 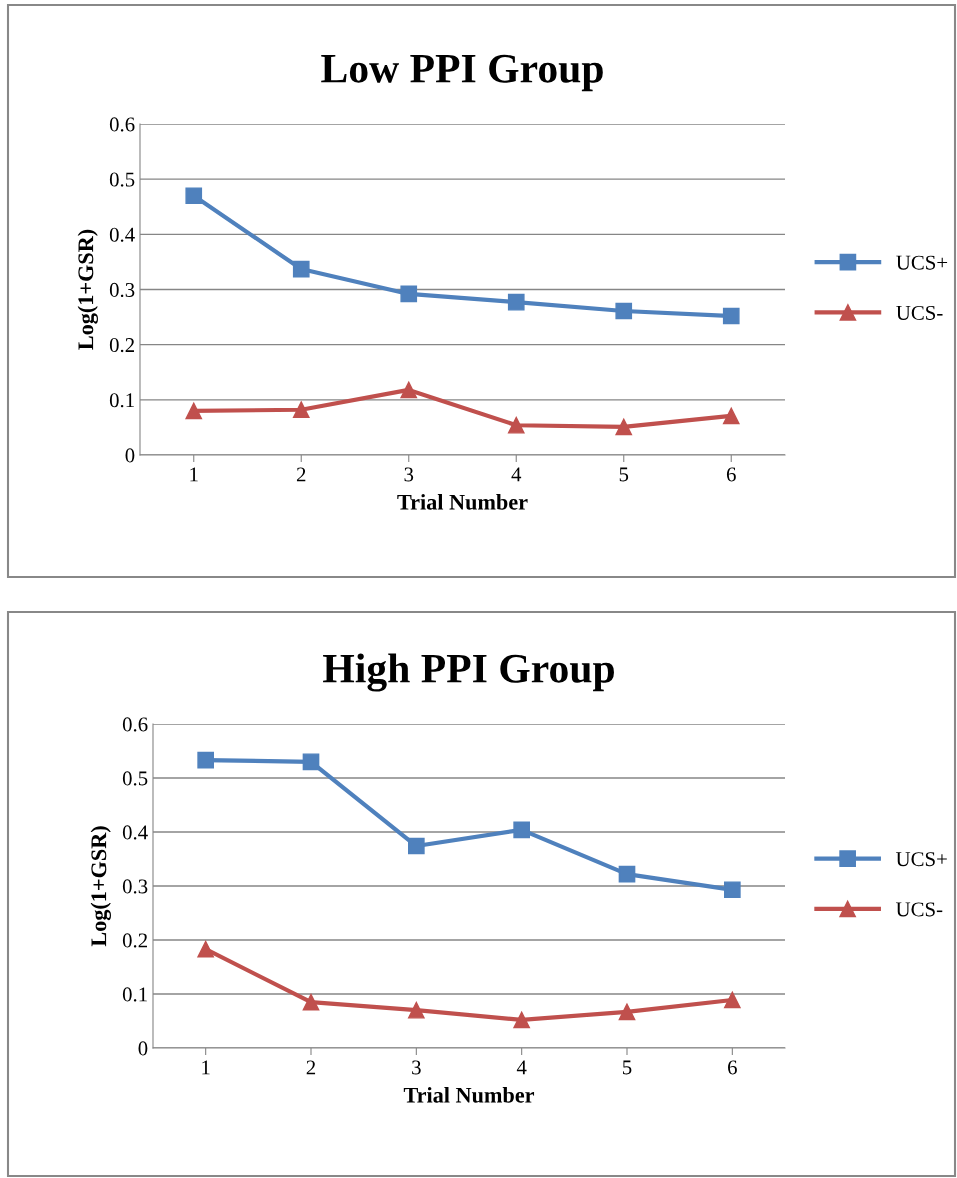 I want to click on chart-title: High PPI Group, so click(x=468, y=672).